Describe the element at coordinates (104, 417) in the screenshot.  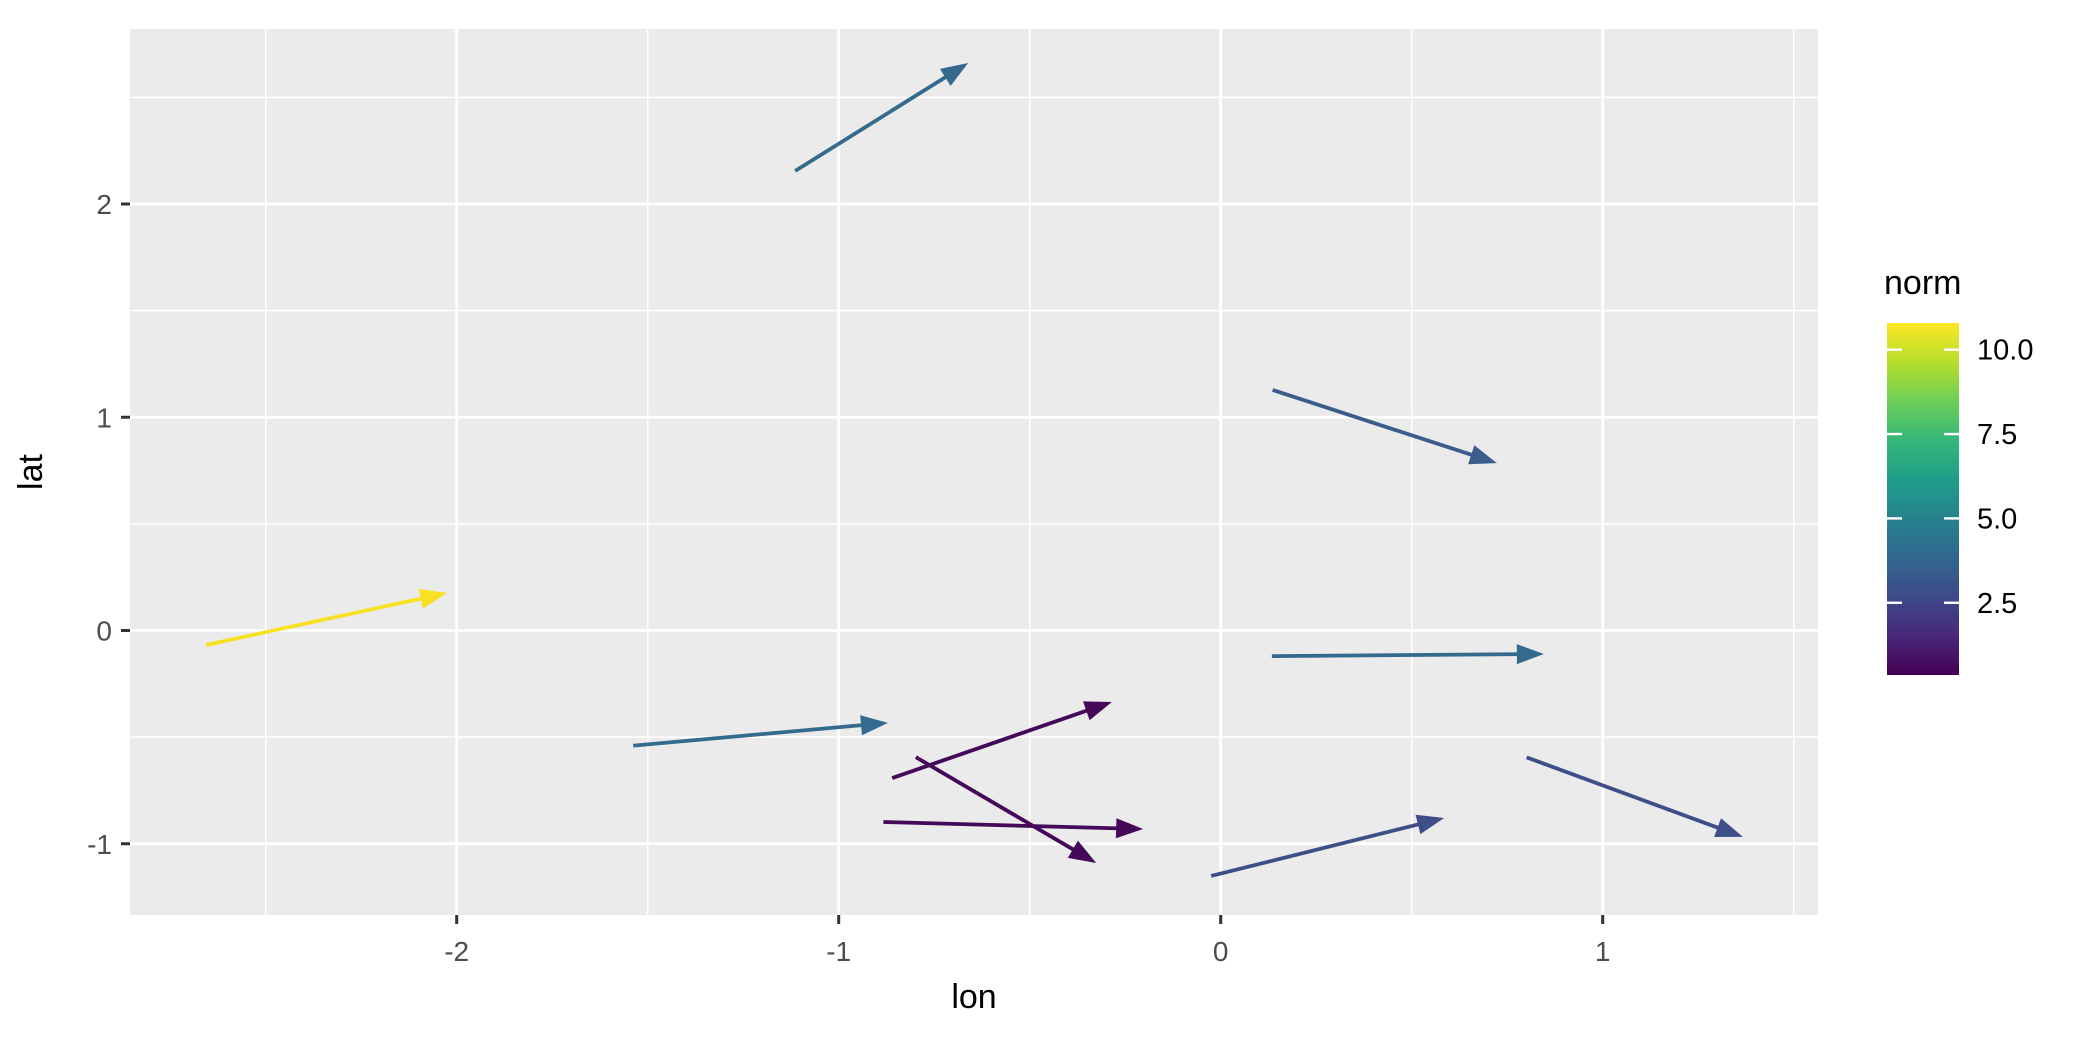
I see `y-tick-label: 1` at that location.